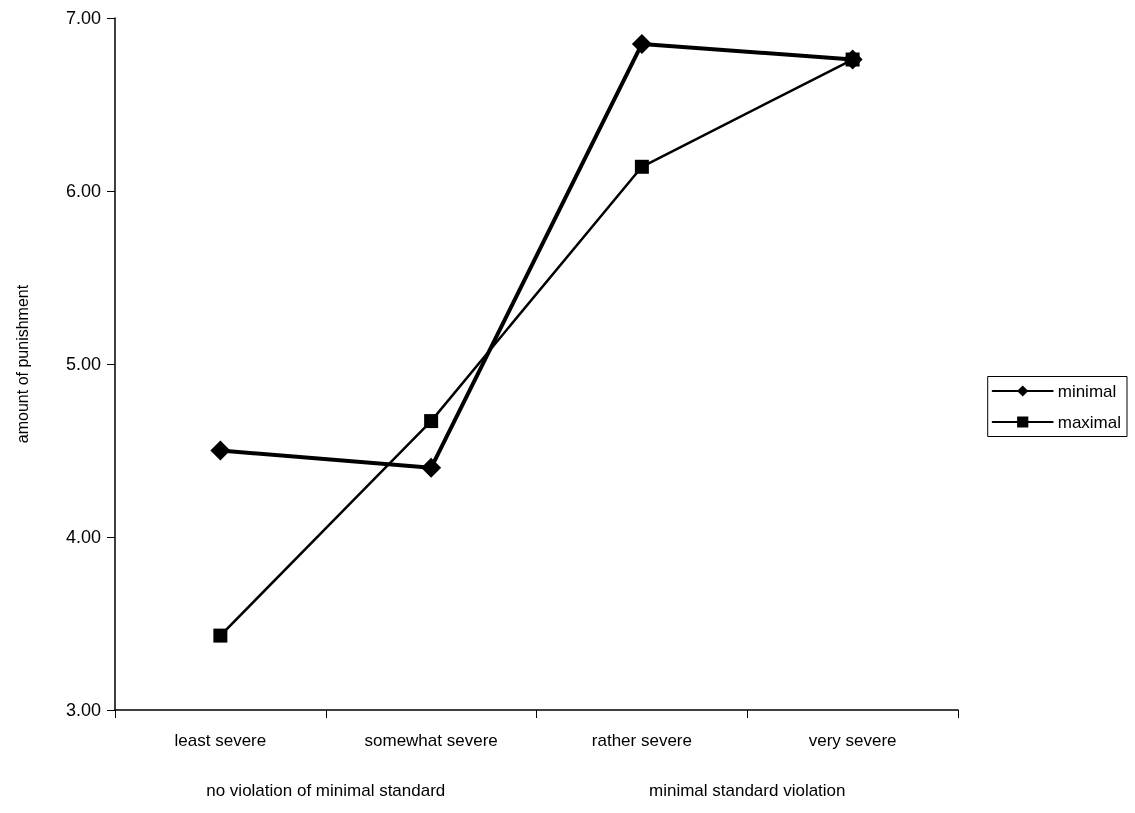 This screenshot has width=1135, height=813. I want to click on y-axis-title: amount of punishment, so click(22, 364).